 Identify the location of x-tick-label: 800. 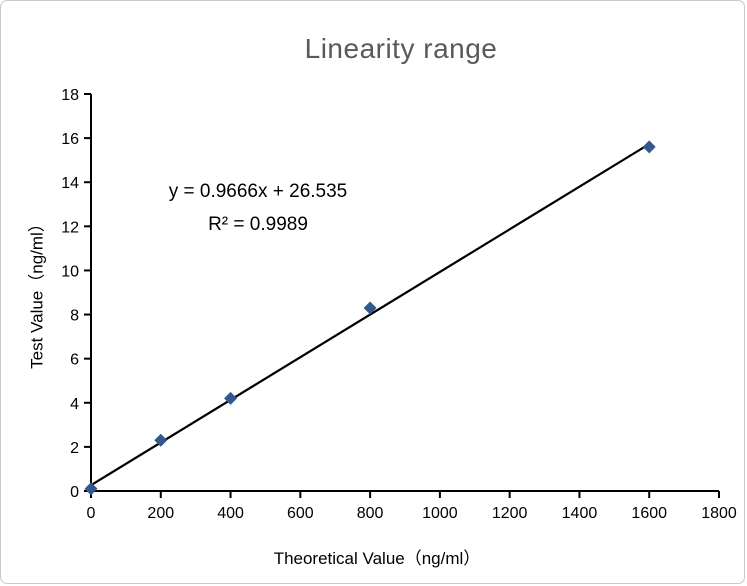
(370, 513).